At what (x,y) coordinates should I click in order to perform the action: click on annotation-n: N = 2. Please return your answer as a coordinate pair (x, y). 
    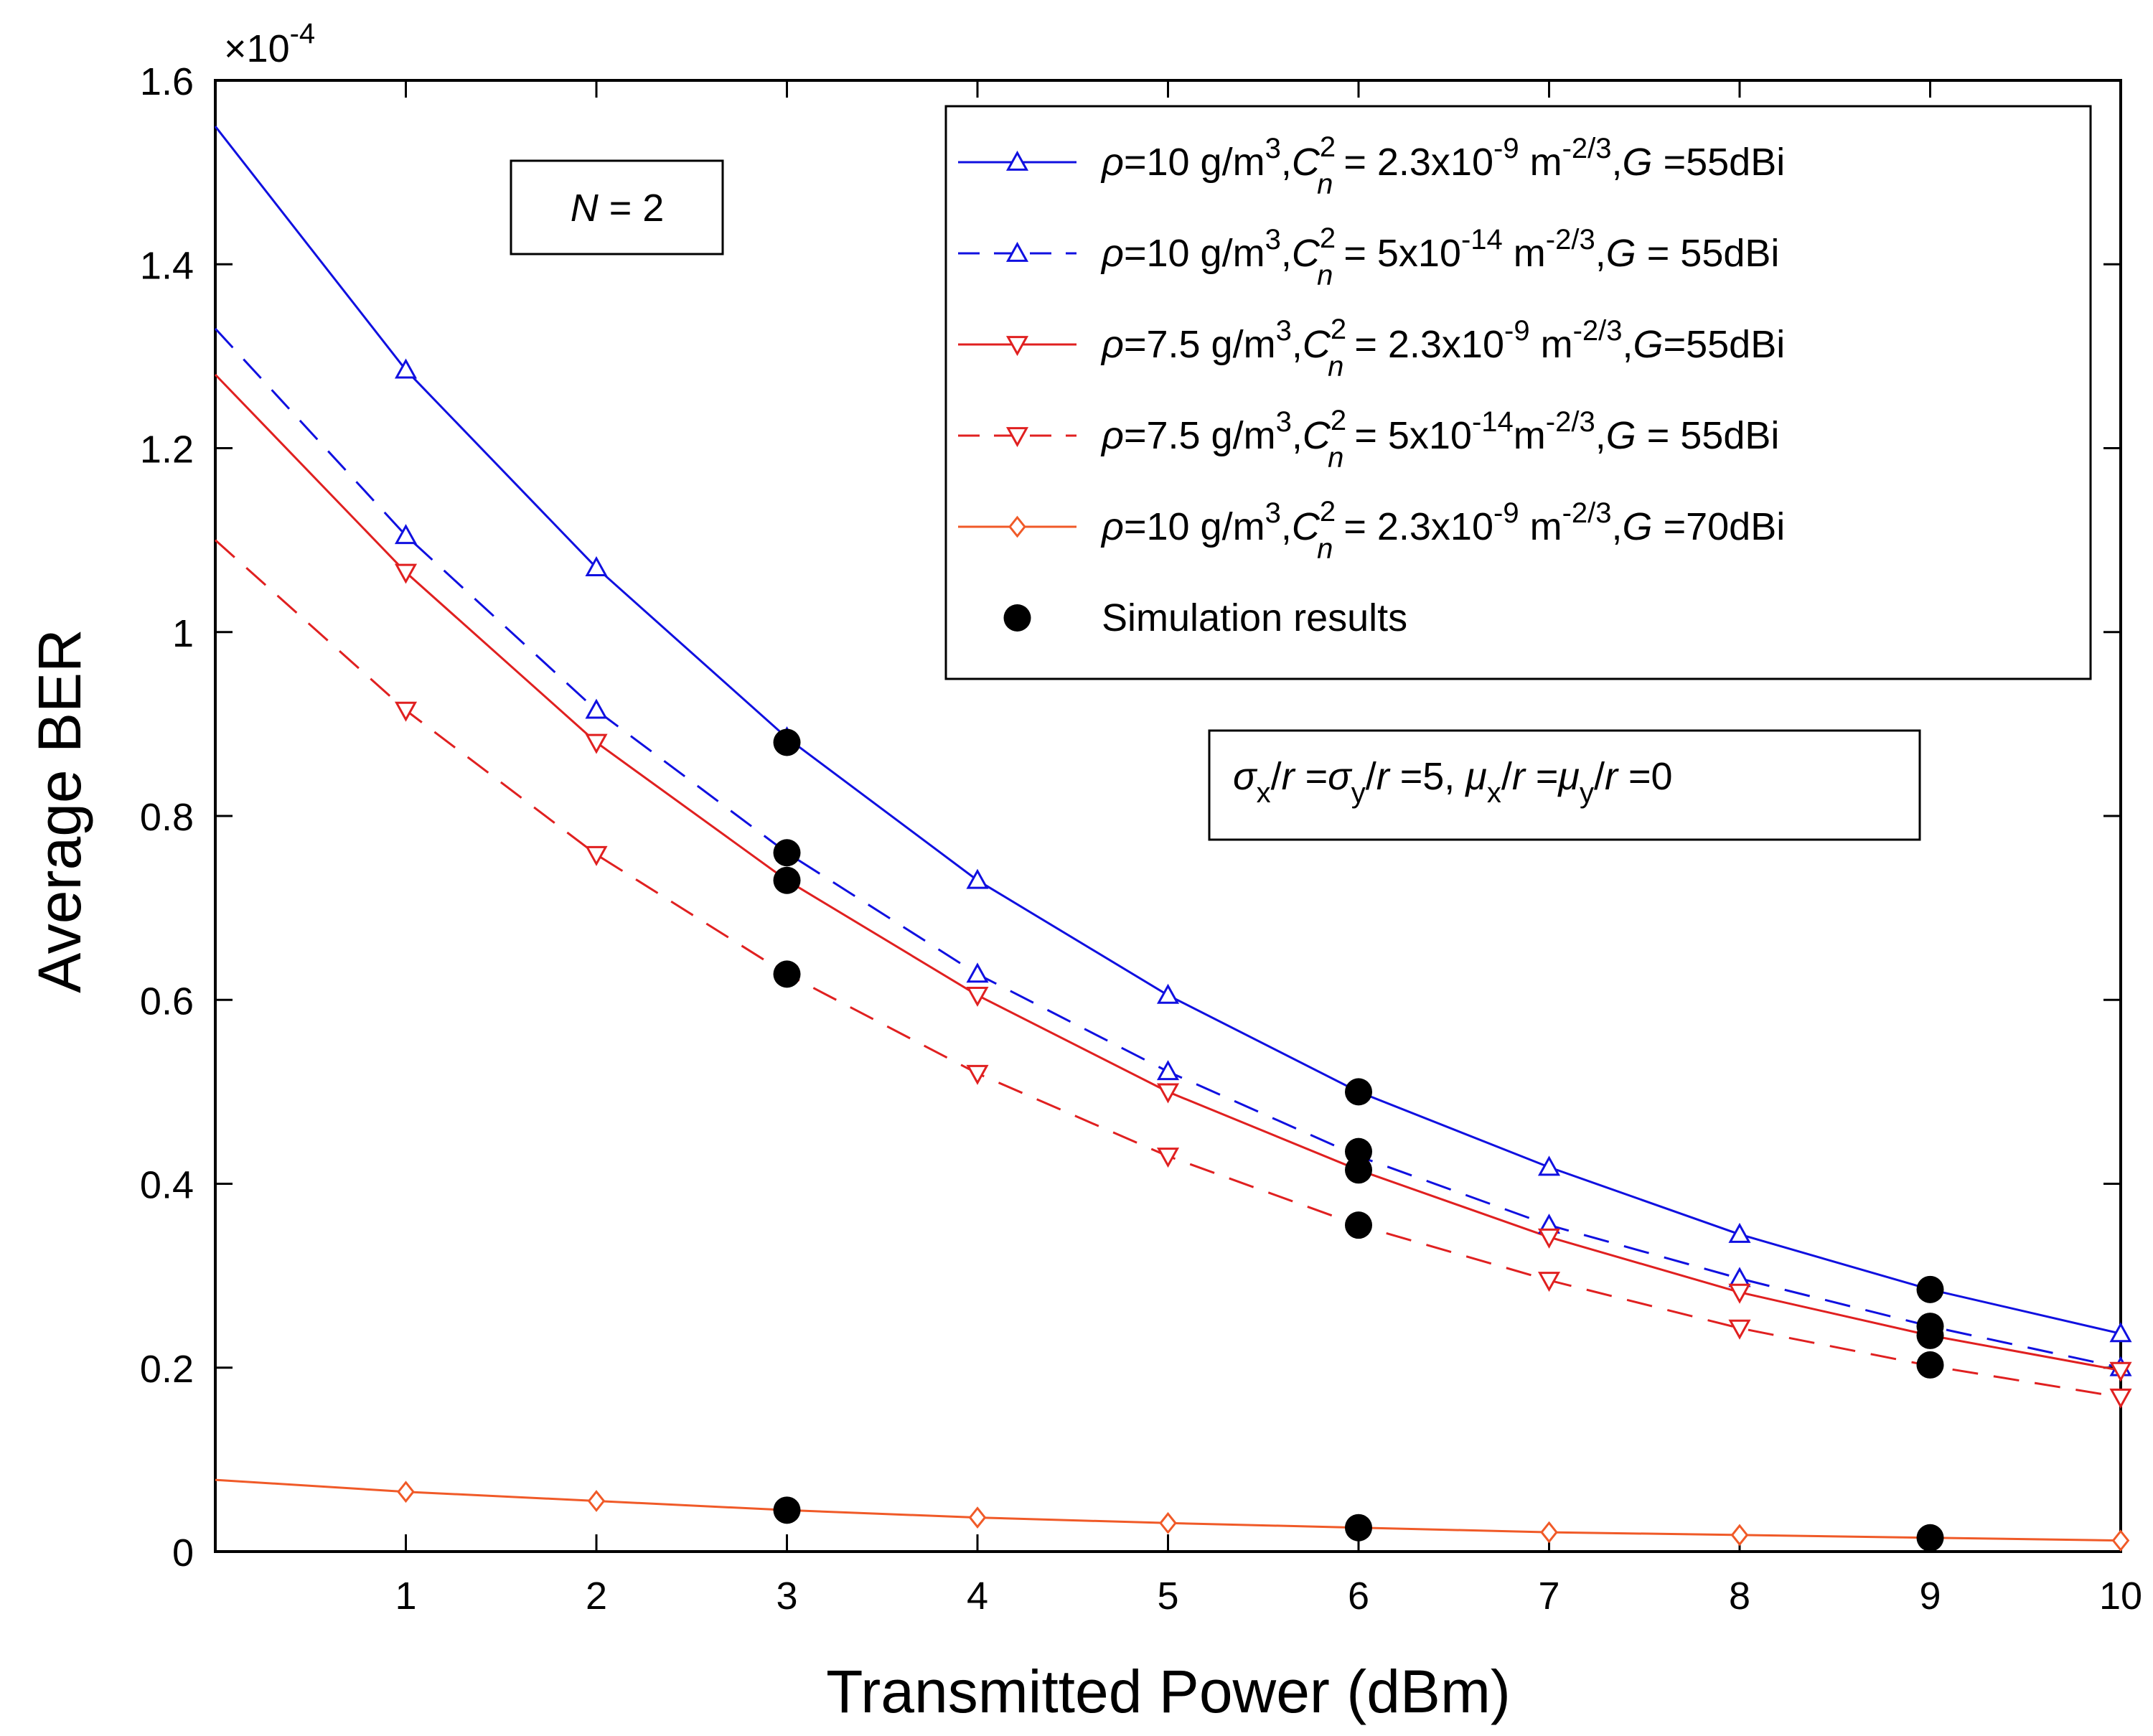
    Looking at the image, I should click on (617, 207).